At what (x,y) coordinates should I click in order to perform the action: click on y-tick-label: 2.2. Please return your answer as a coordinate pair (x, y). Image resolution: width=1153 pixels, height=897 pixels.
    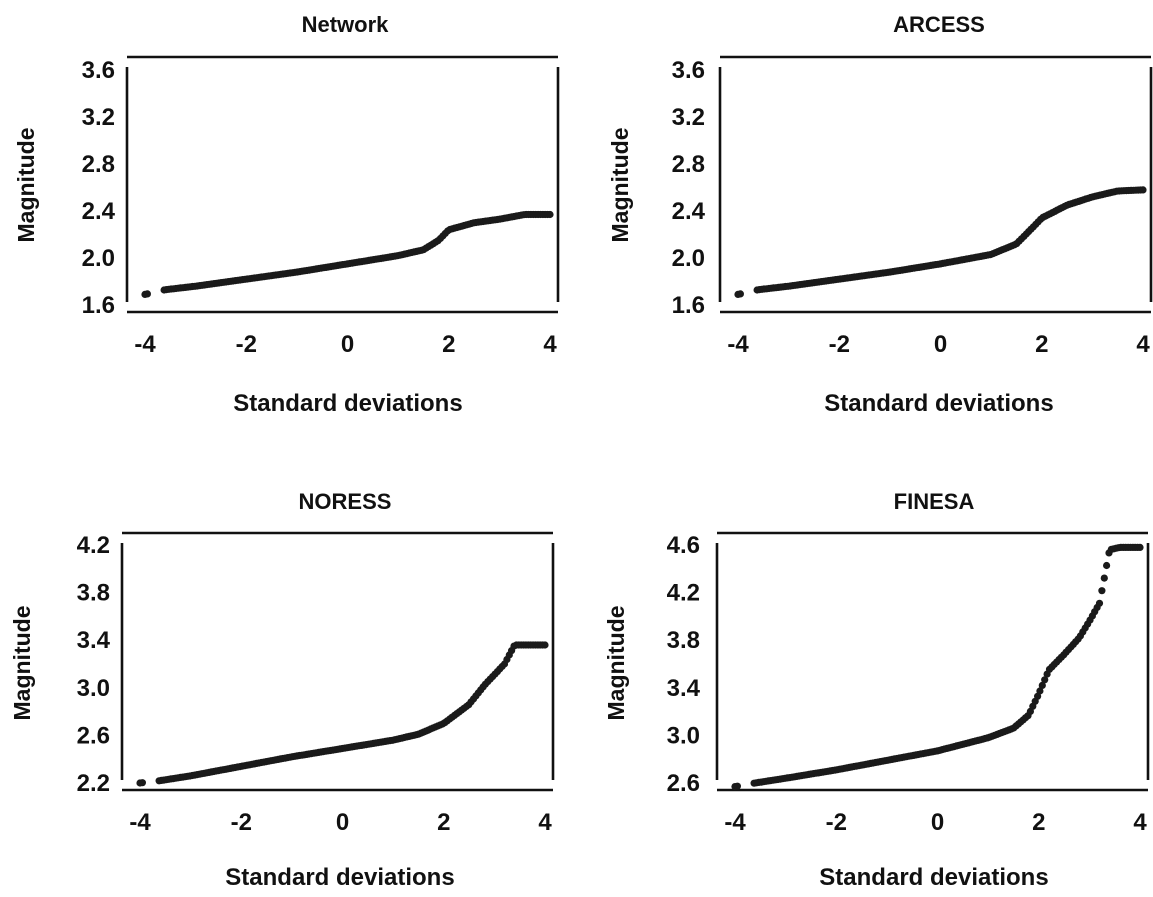
    Looking at the image, I should click on (93, 783).